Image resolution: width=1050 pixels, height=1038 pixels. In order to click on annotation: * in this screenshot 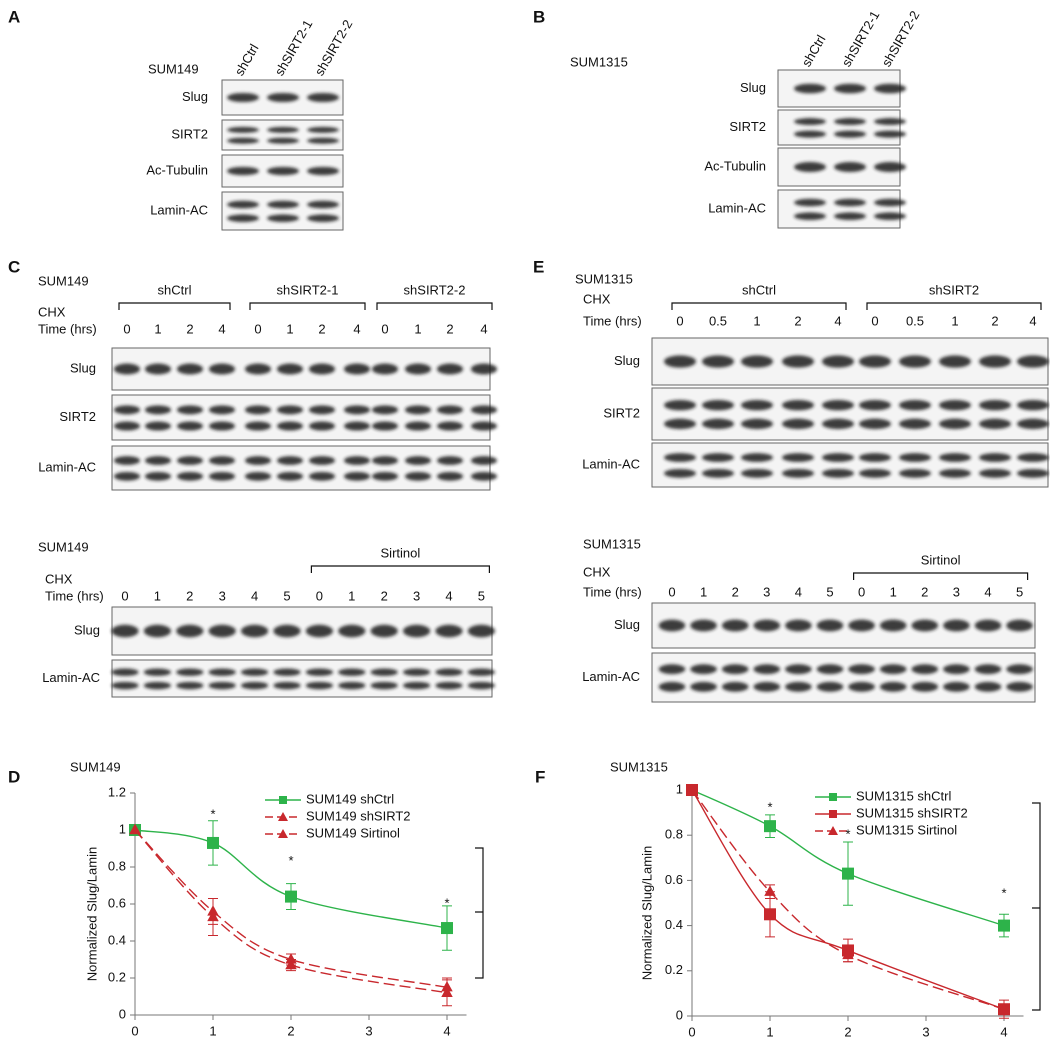, I will do `click(1003, 892)`.